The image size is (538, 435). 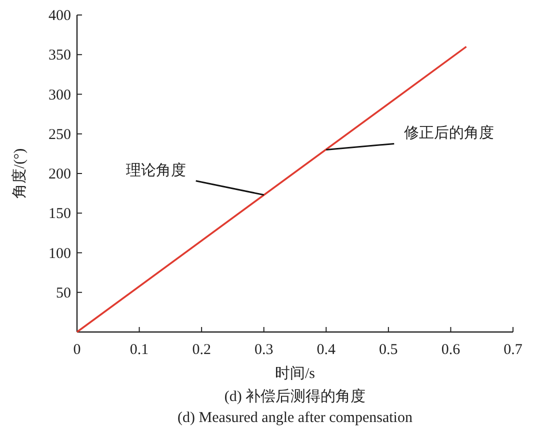 I want to click on y-tick-label: 50, so click(x=63, y=293).